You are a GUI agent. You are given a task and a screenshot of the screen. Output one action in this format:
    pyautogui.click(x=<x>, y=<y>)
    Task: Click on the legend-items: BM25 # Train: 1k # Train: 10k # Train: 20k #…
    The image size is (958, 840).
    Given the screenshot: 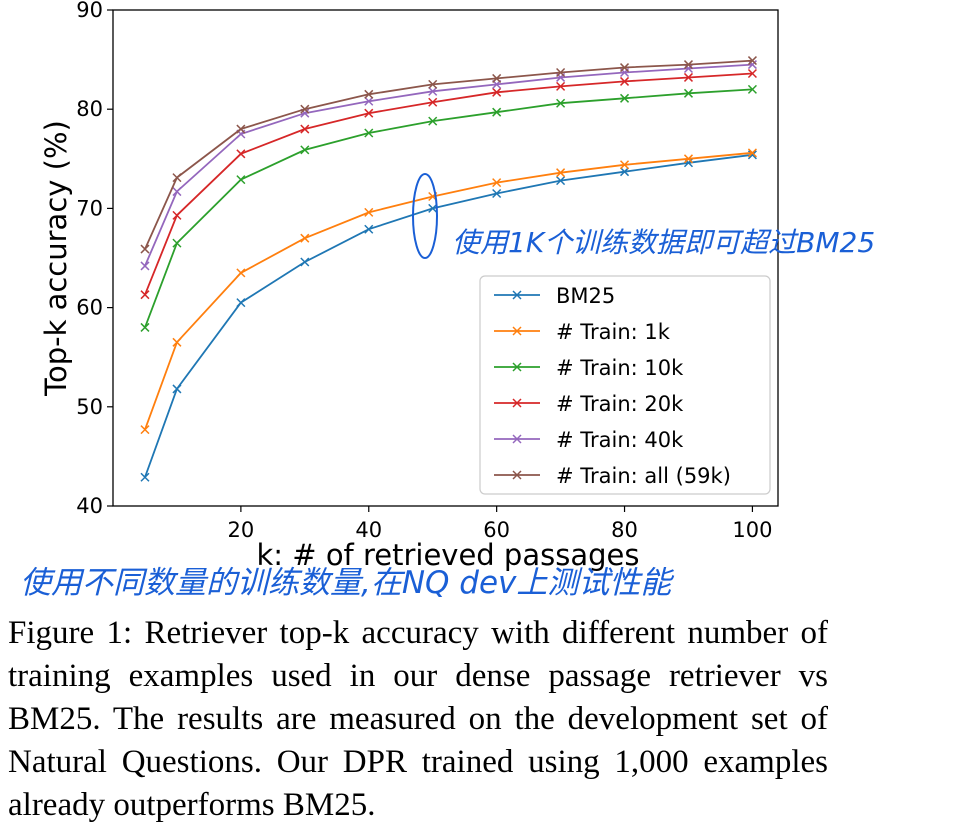 What is the action you would take?
    pyautogui.click(x=612, y=386)
    